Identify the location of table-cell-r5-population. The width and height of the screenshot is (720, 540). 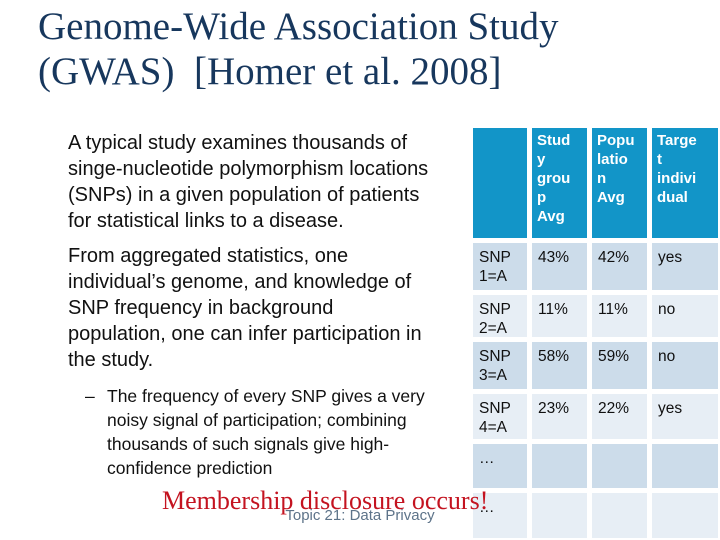
(619, 466).